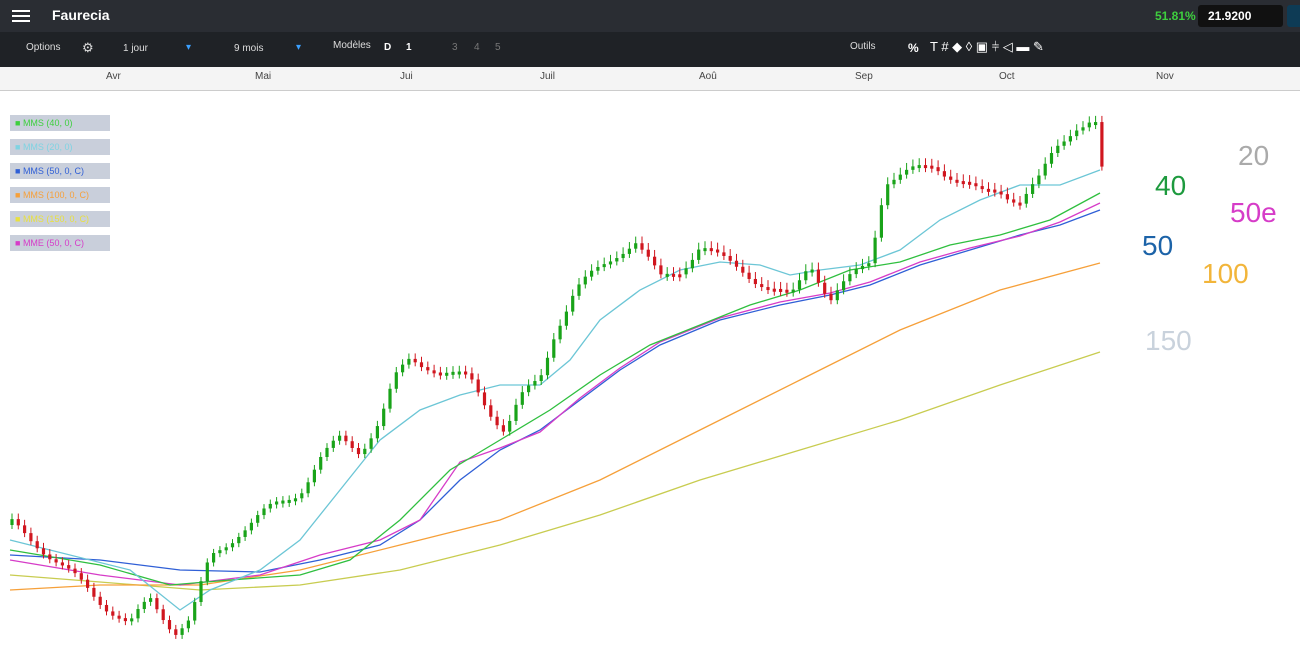 Image resolution: width=1300 pixels, height=669 pixels. What do you see at coordinates (455, 47) in the screenshot?
I see `layout: 3` at bounding box center [455, 47].